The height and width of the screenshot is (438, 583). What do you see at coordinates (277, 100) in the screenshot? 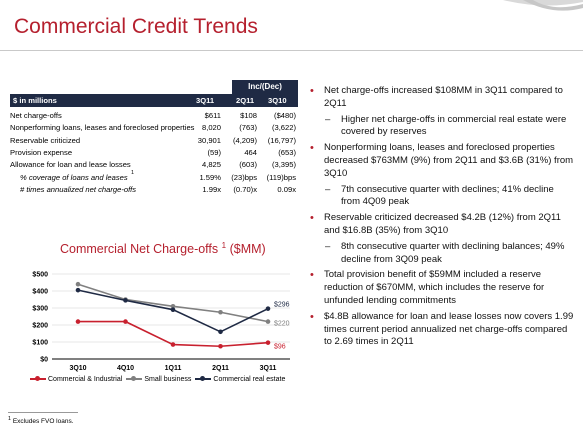
I see `table-col-3q10: 3Q10` at bounding box center [277, 100].